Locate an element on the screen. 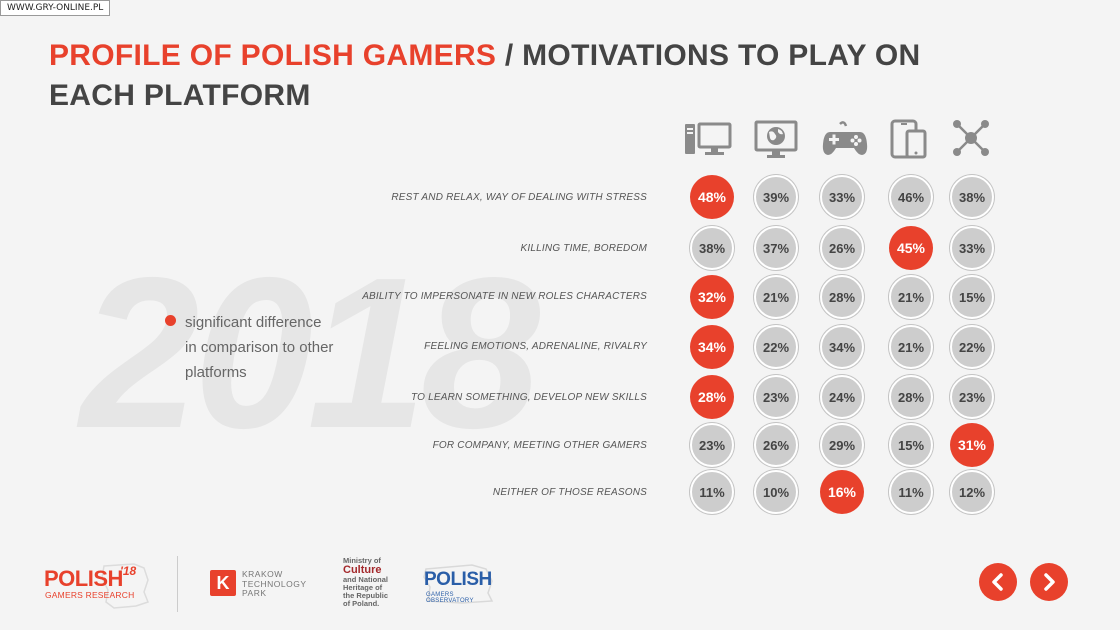 This screenshot has width=1120, height=630. row-label: FEELING EMOTIONS, ADRENALINE, RIVALRY is located at coordinates (535, 346).